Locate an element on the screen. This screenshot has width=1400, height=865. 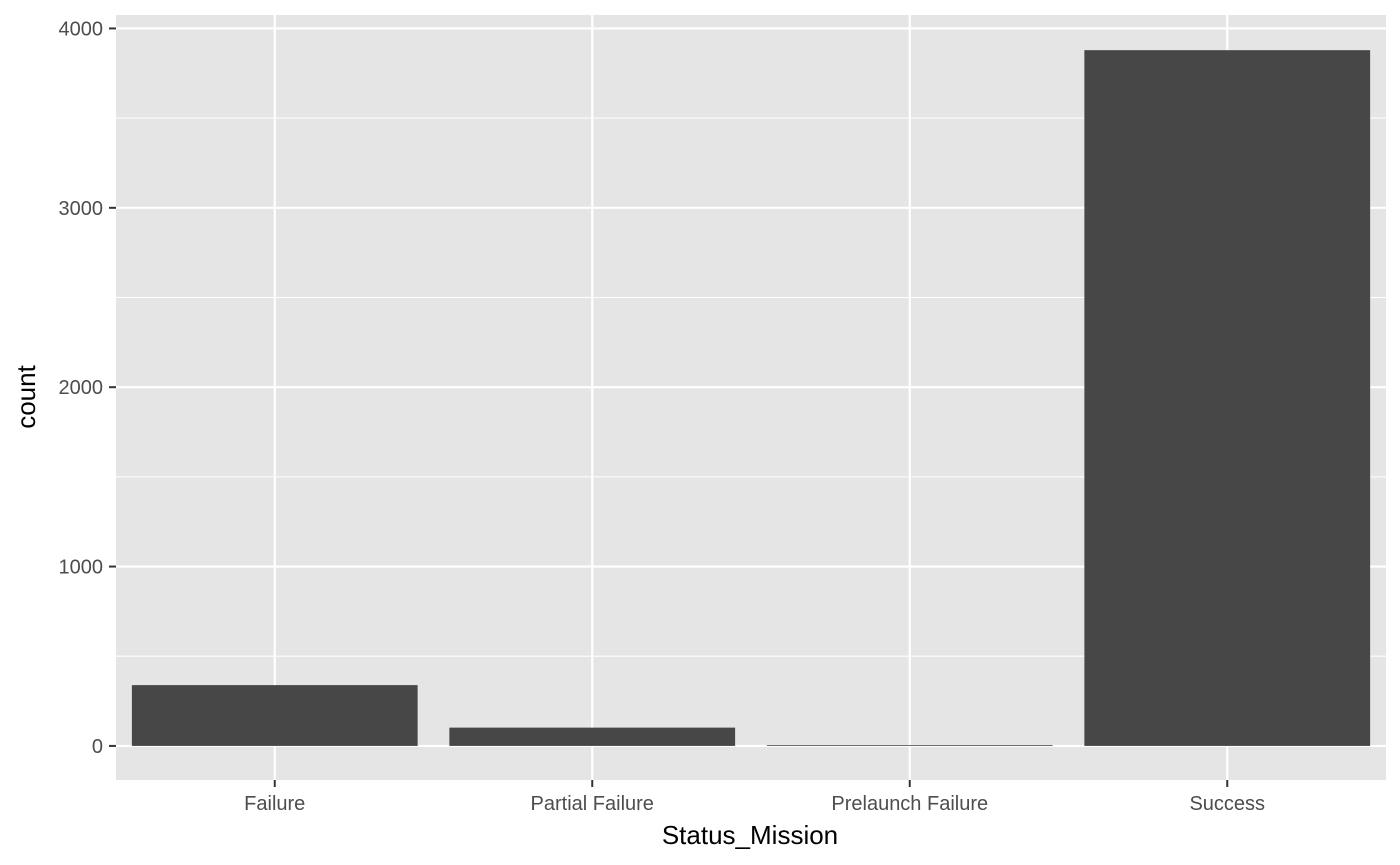
y-axis-title: count is located at coordinates (26, 396).